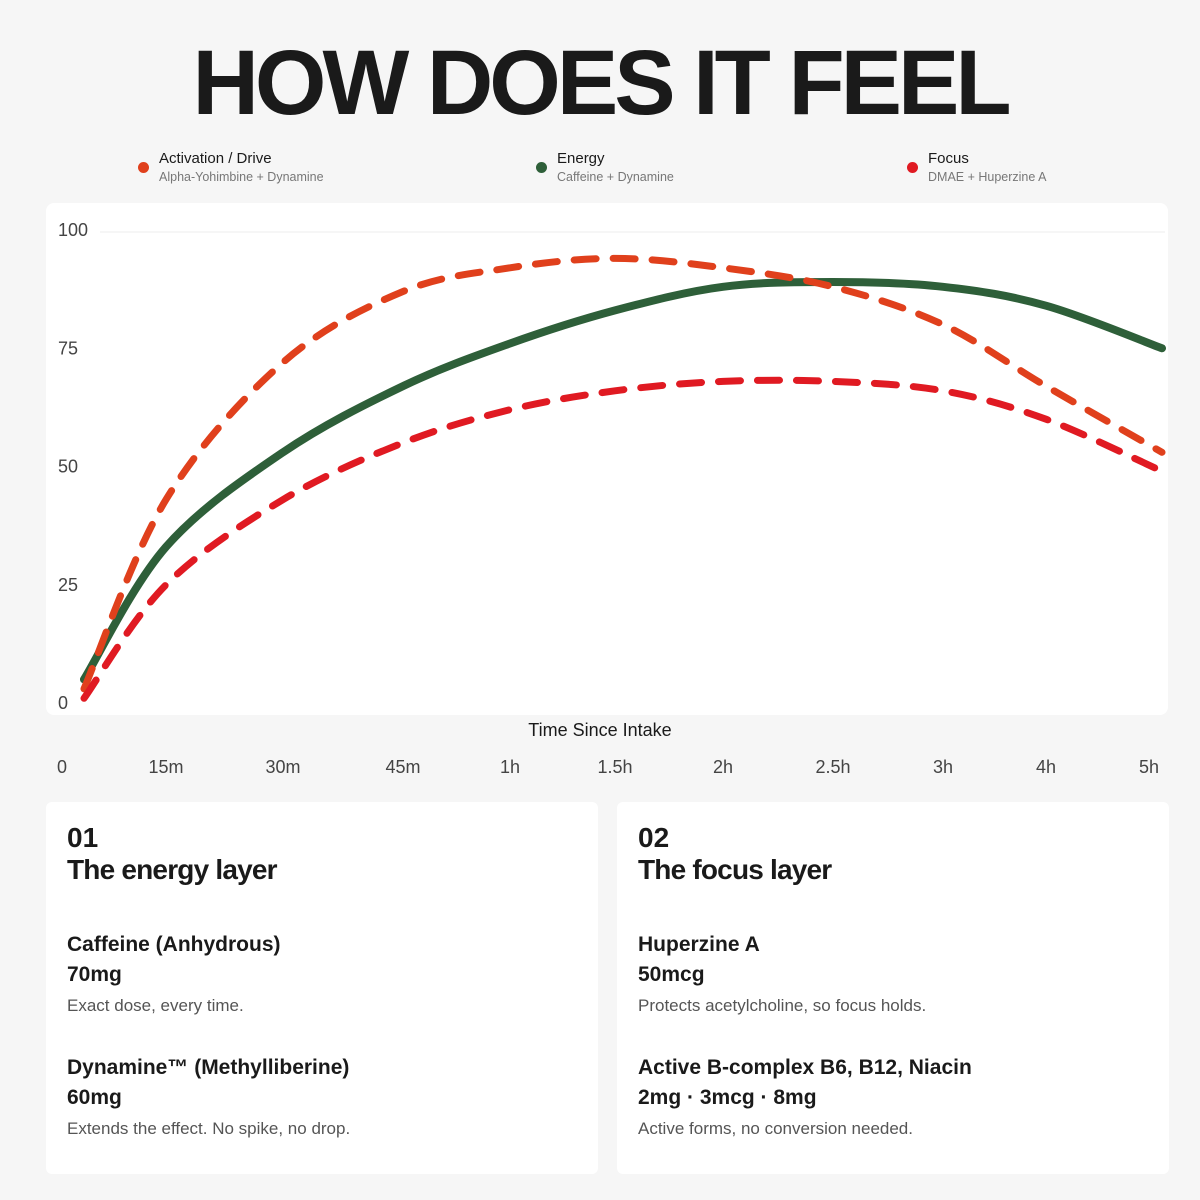  What do you see at coordinates (615, 177) in the screenshot?
I see `legend-sublabel: Caffeine + Dynamine` at bounding box center [615, 177].